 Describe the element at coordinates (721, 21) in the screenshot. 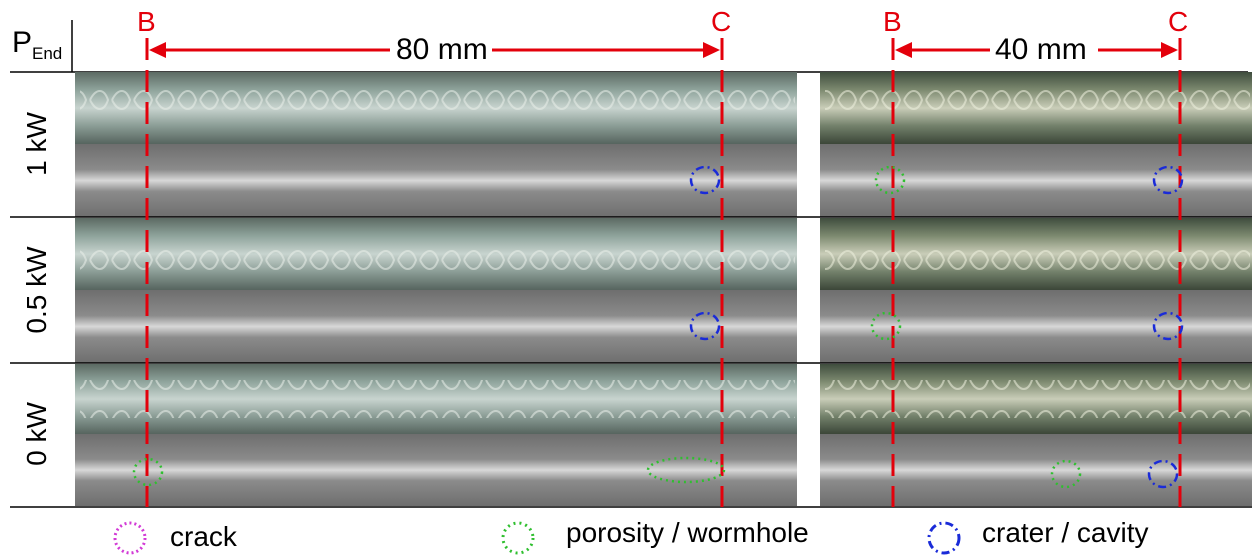

I see `left-marker-c: C` at that location.